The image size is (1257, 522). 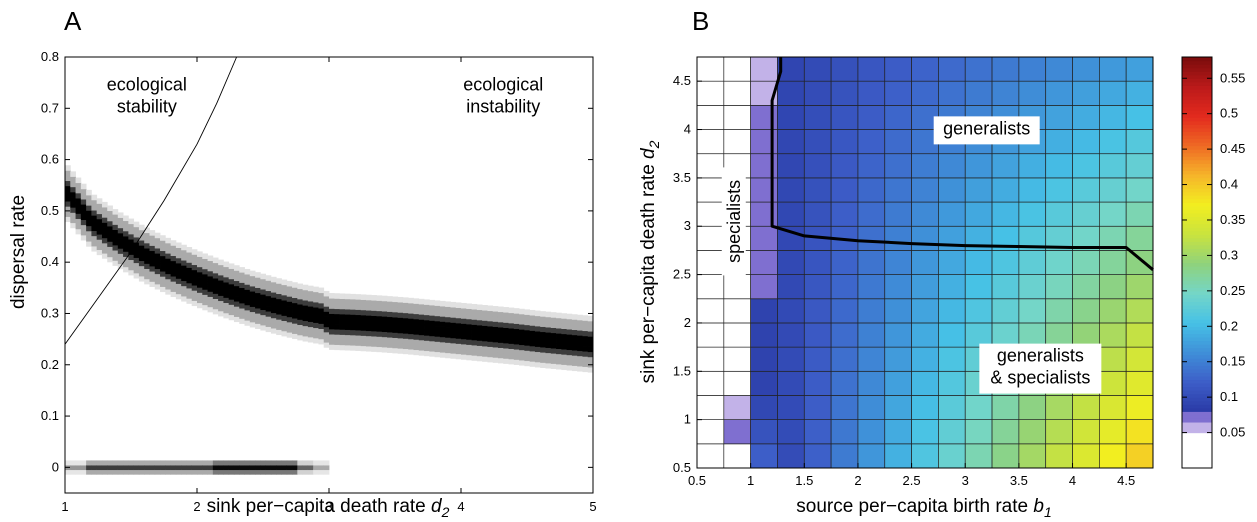 I want to click on panel-a-x-axis-label: sink per−capita death rate d2, so click(x=328, y=508).